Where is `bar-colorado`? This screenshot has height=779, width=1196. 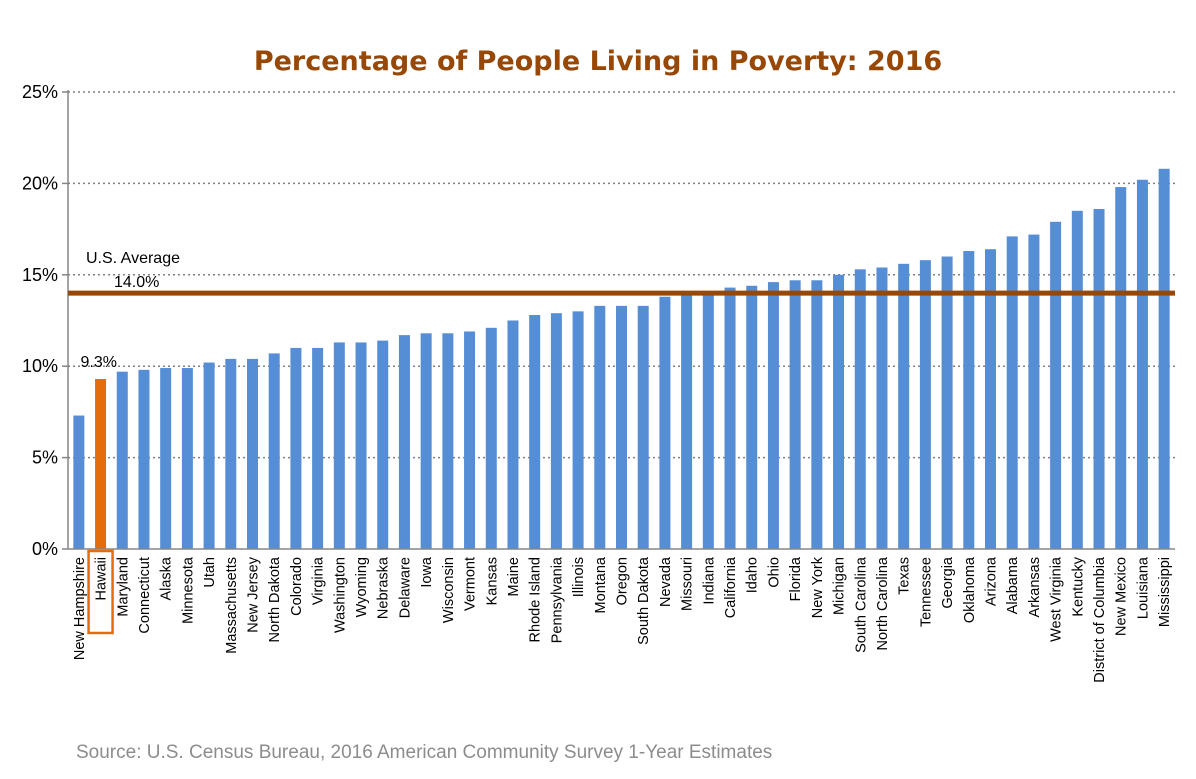
bar-colorado is located at coordinates (296, 448).